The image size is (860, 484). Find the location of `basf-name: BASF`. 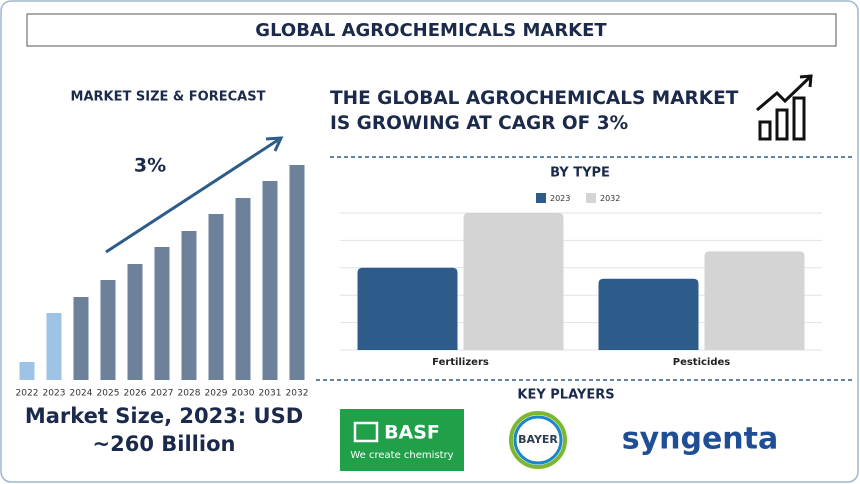

basf-name: BASF is located at coordinates (412, 433).